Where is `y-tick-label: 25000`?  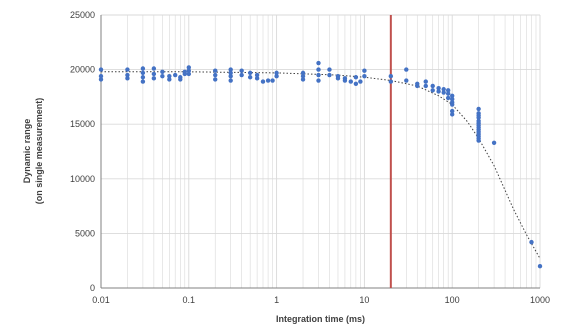
y-tick-label: 25000 is located at coordinates (82, 15).